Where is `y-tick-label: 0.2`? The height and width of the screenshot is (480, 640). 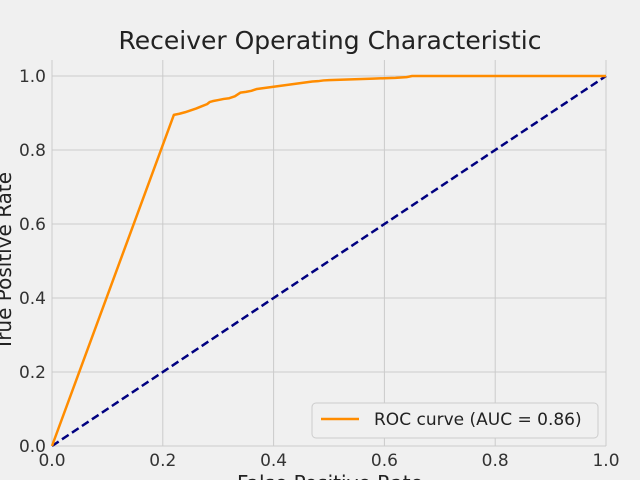
y-tick-label: 0.2 is located at coordinates (32, 373).